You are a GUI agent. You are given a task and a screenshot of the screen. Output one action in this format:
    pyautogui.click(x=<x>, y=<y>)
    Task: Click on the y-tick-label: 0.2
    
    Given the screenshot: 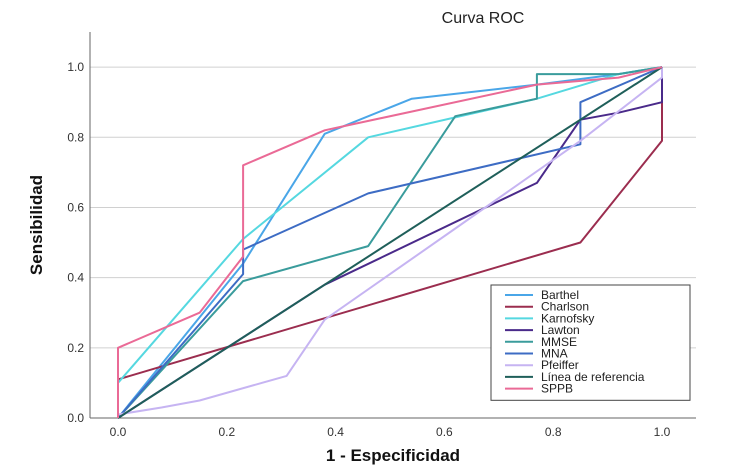 What is the action you would take?
    pyautogui.click(x=75, y=348)
    